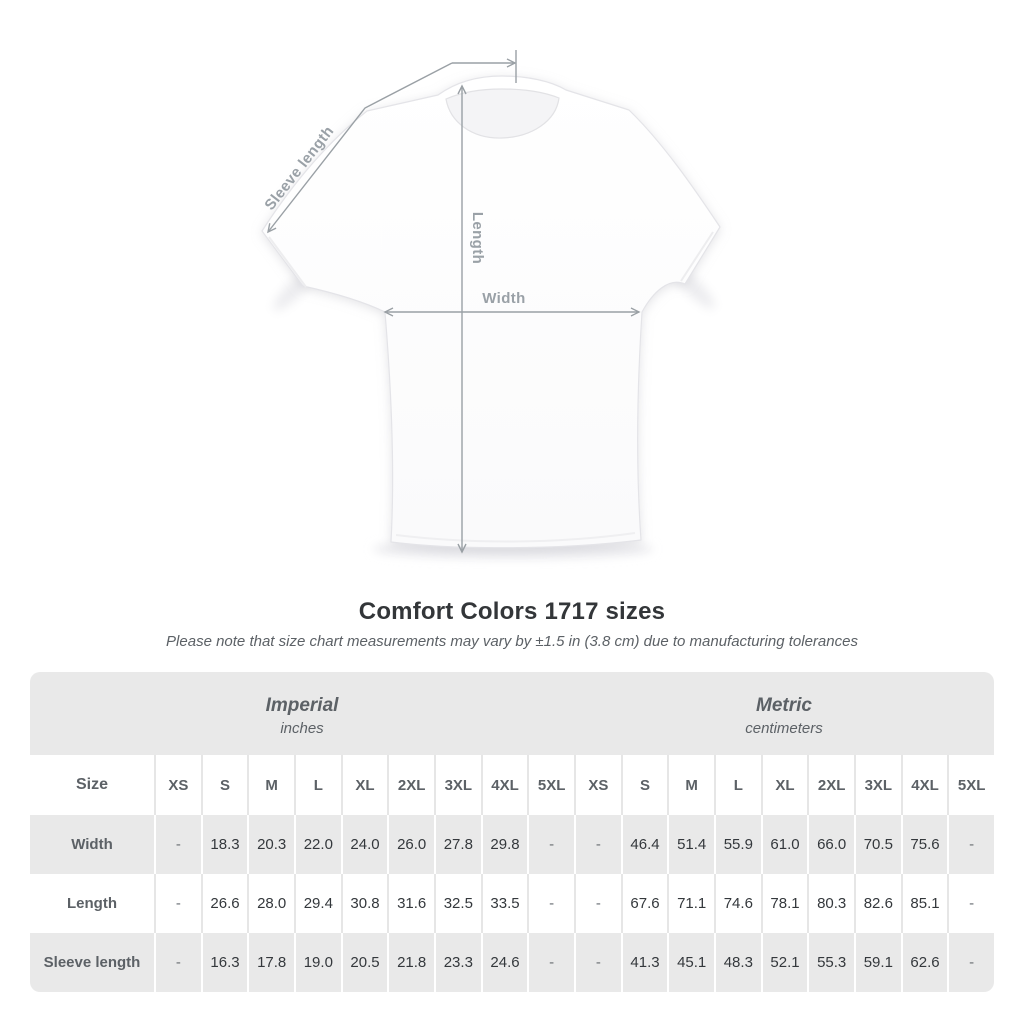  What do you see at coordinates (224, 903) in the screenshot?
I see `table-cell: 26.6` at bounding box center [224, 903].